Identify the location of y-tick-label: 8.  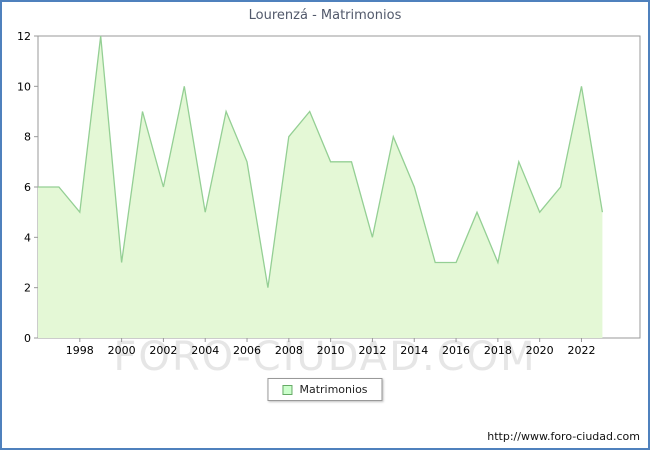
(27, 137).